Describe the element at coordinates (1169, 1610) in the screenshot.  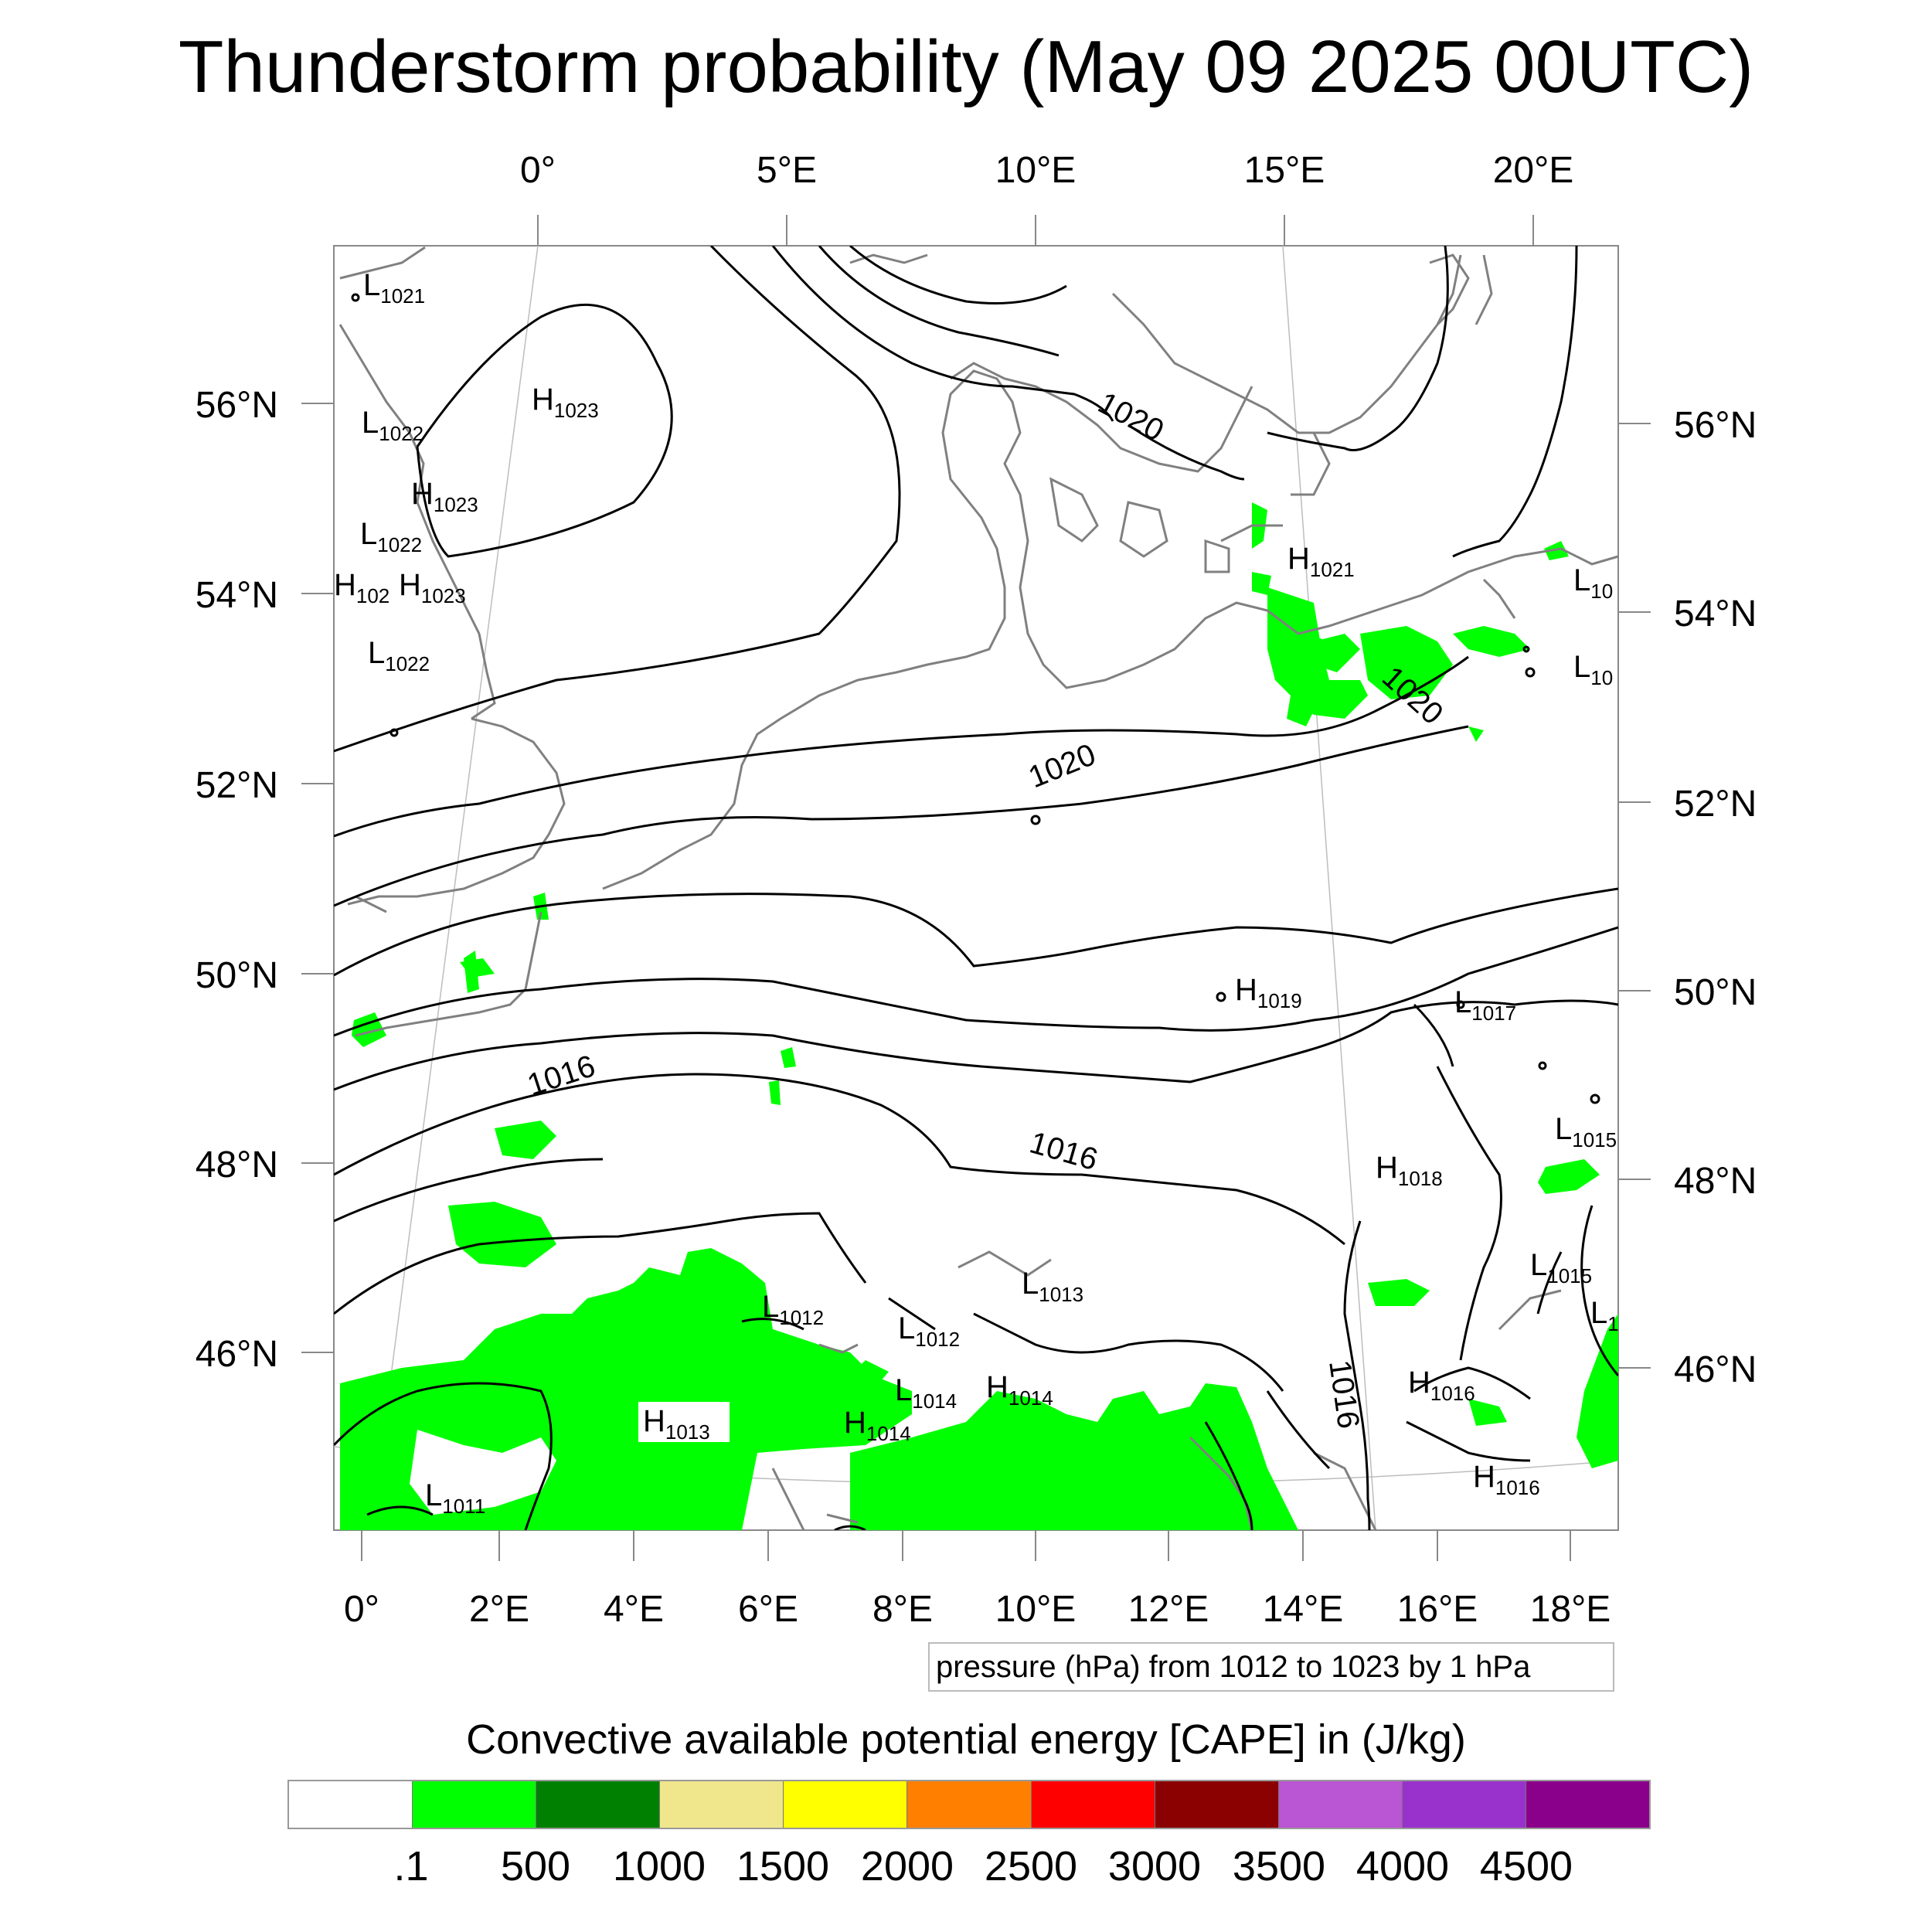
I see `bottom-lon-label: 12°E` at that location.